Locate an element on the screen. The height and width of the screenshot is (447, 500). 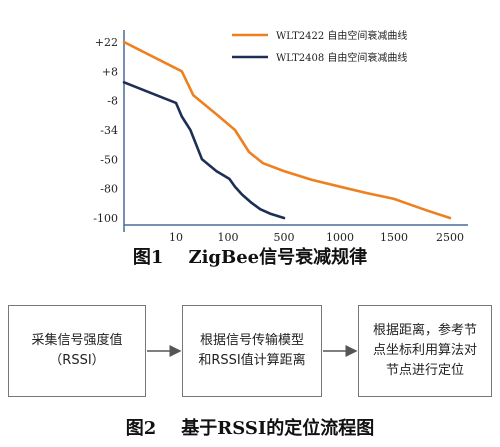
x-tick-label: 2500 is located at coordinates (450, 237).